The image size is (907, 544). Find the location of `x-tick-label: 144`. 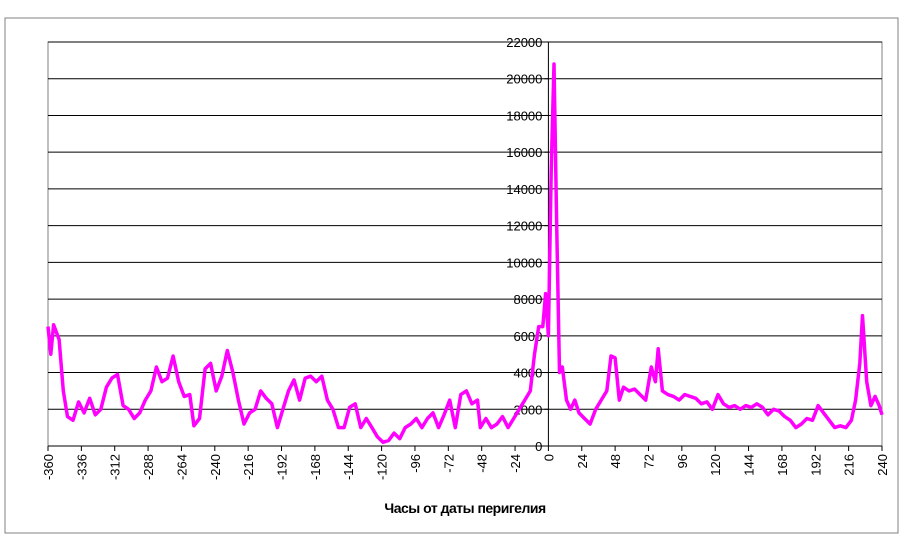

x-tick-label: 144 is located at coordinates (749, 465).